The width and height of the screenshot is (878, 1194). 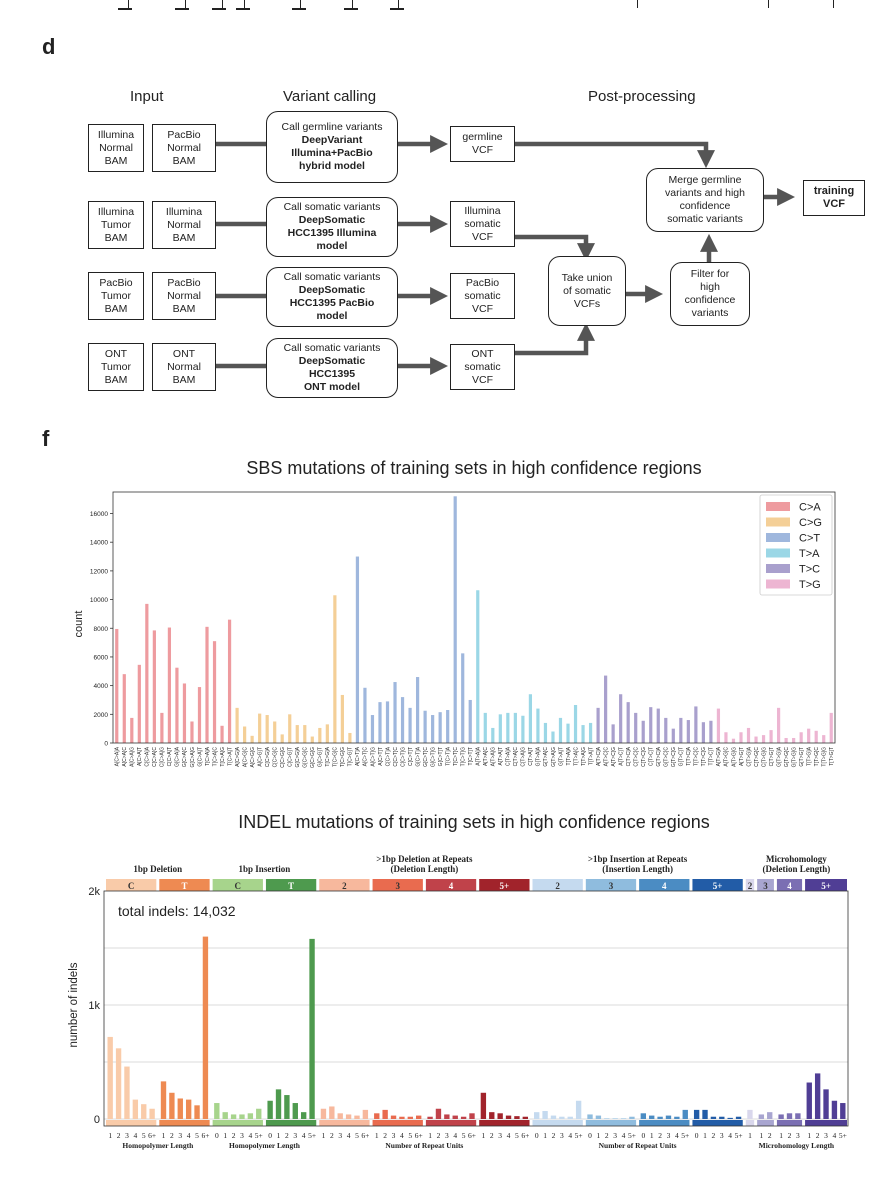 What do you see at coordinates (388, 756) in the screenshot?
I see `sbs-xtick-label: C[C>T]A` at bounding box center [388, 756].